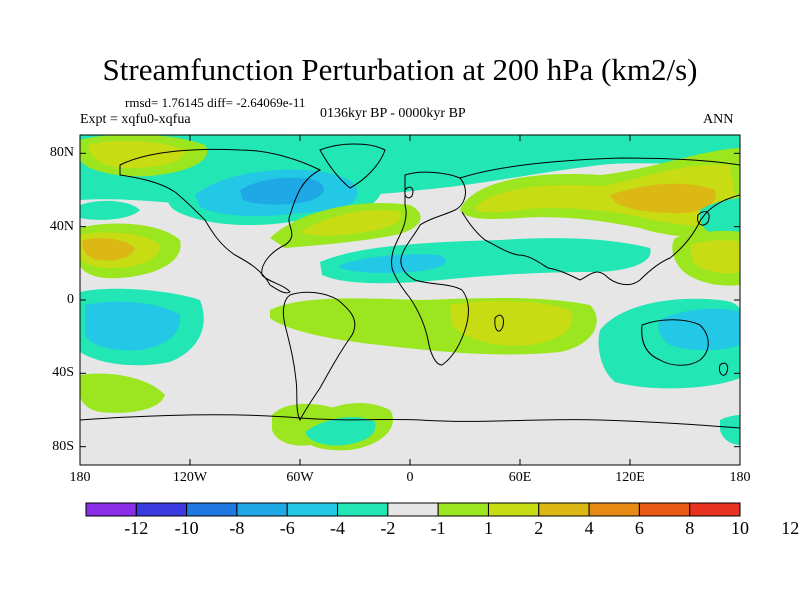 The width and height of the screenshot is (800, 600). Describe the element at coordinates (215, 102) in the screenshot. I see `stats-label: rmsd= 1.76145 diff= -2.64069e-11` at that location.